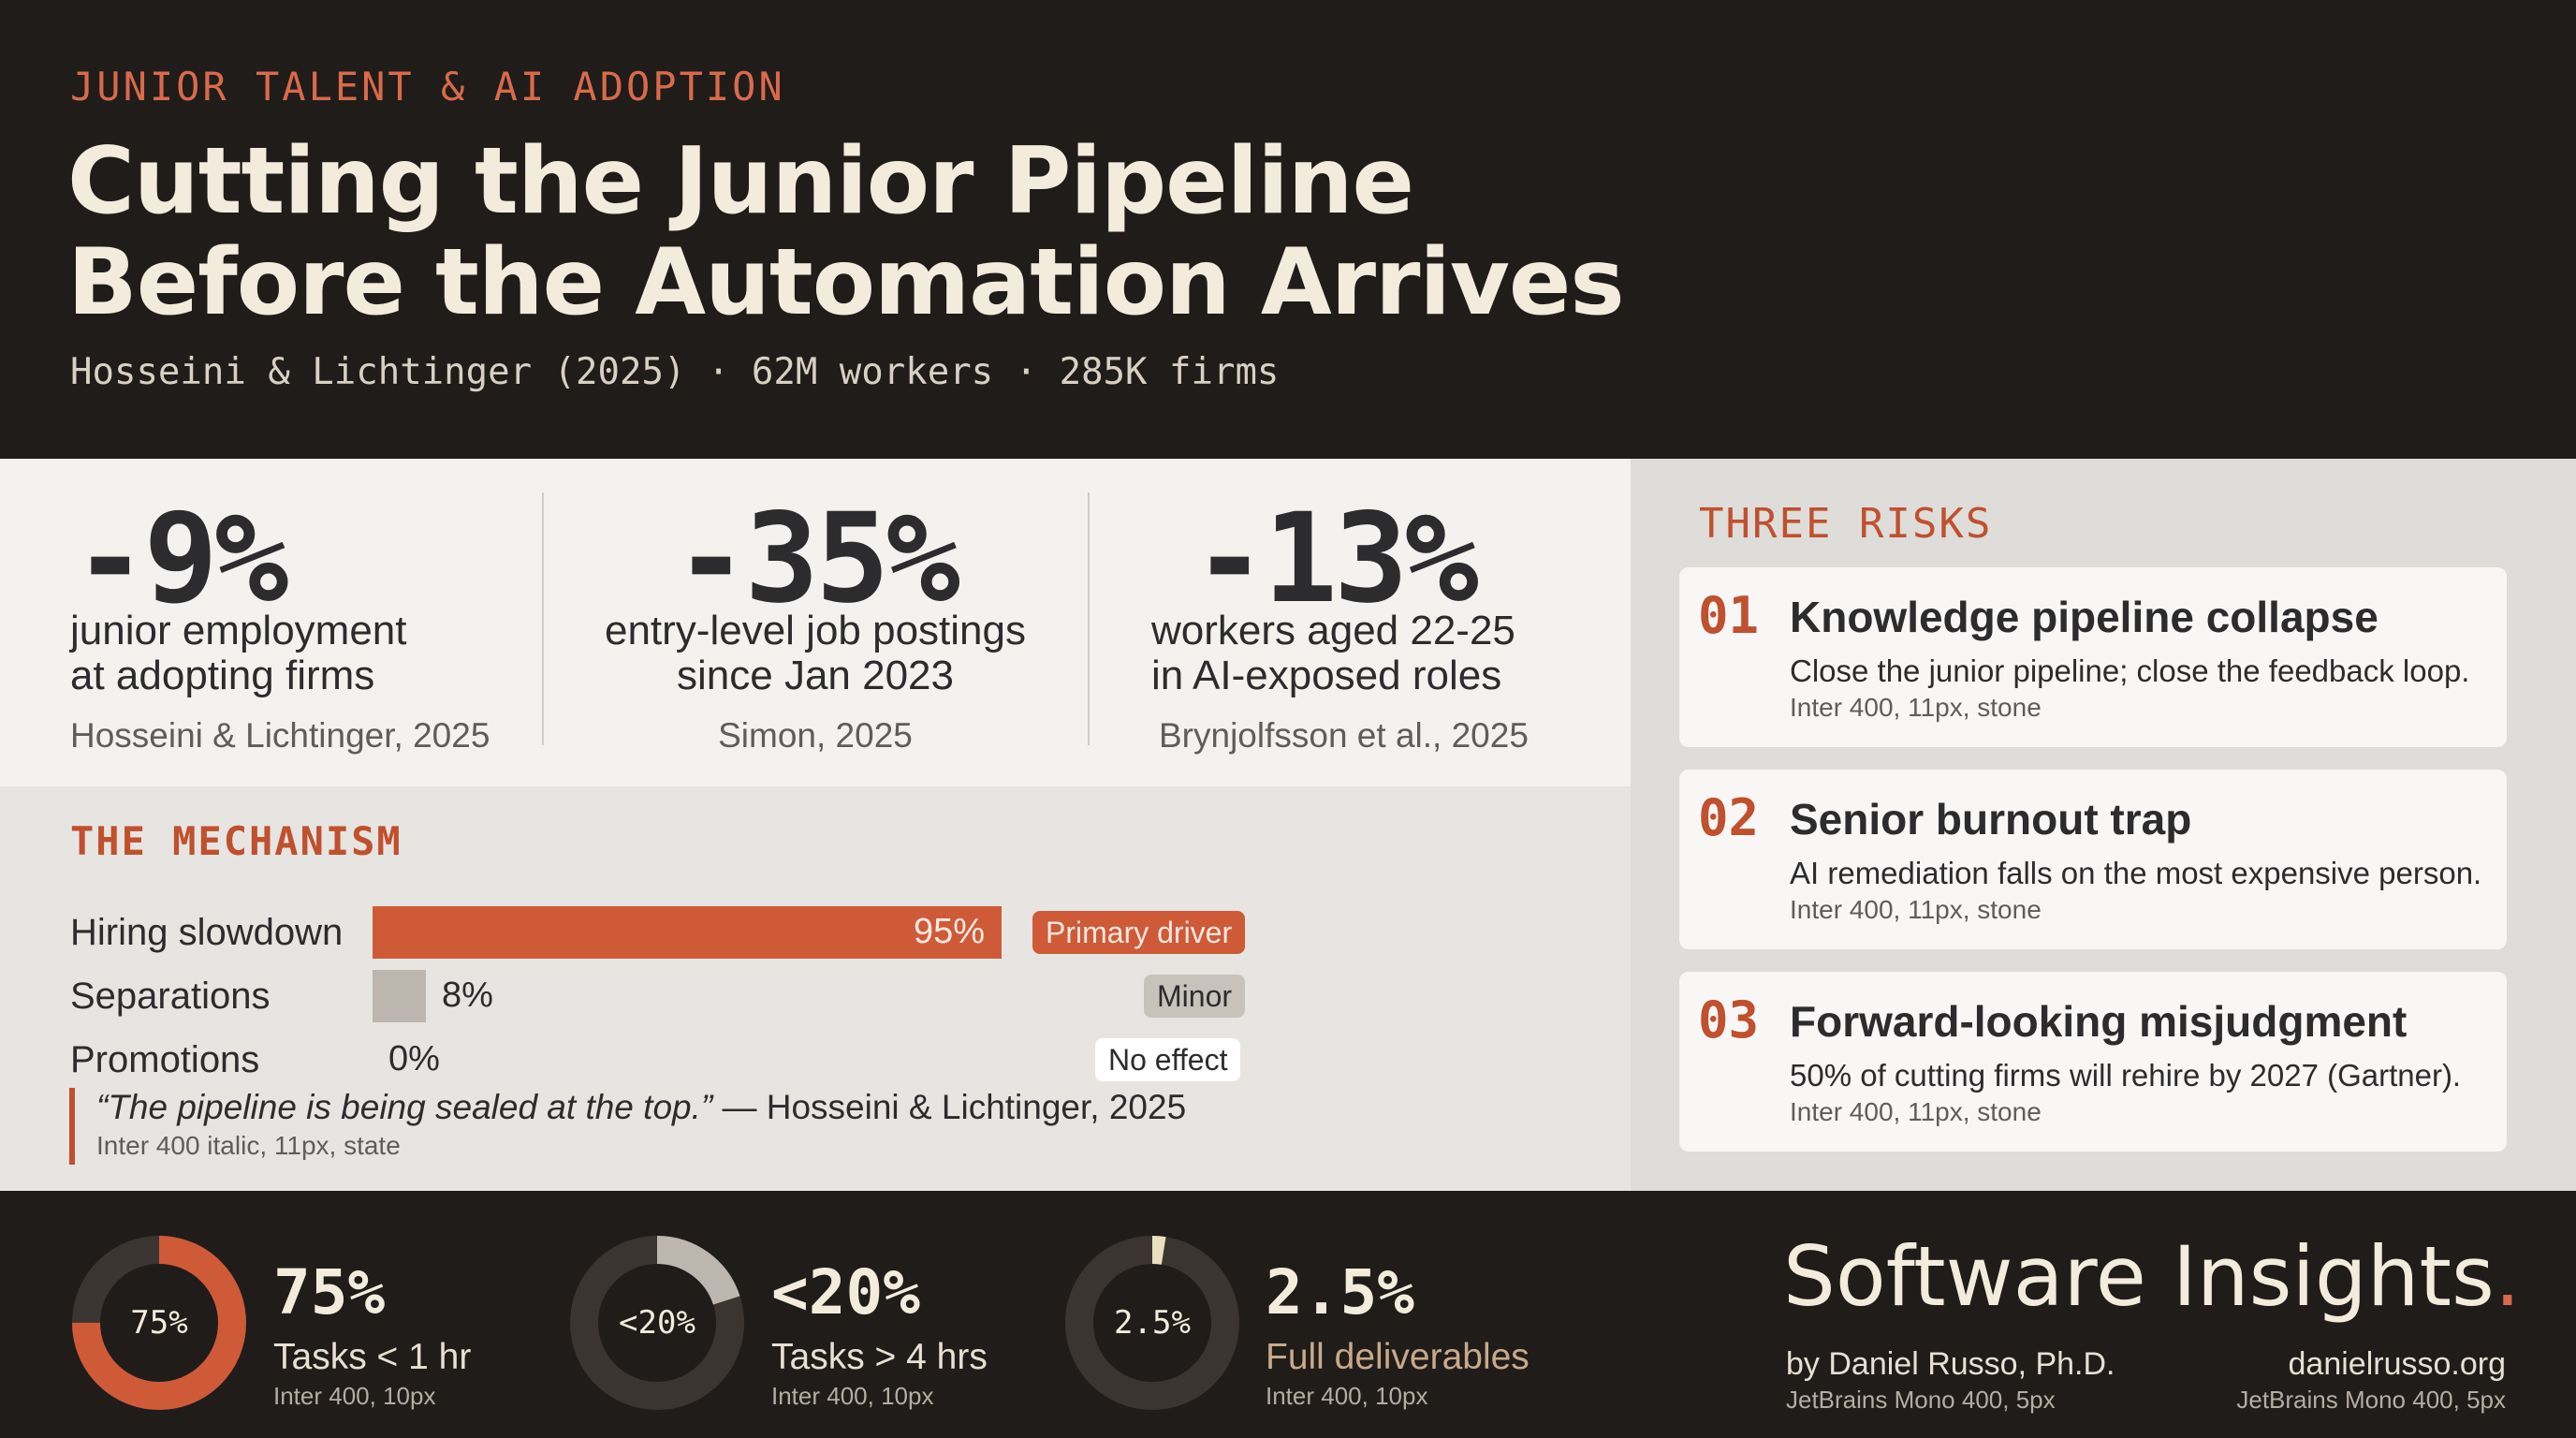  What do you see at coordinates (180, 559) in the screenshot?
I see `stat-value: -9%` at bounding box center [180, 559].